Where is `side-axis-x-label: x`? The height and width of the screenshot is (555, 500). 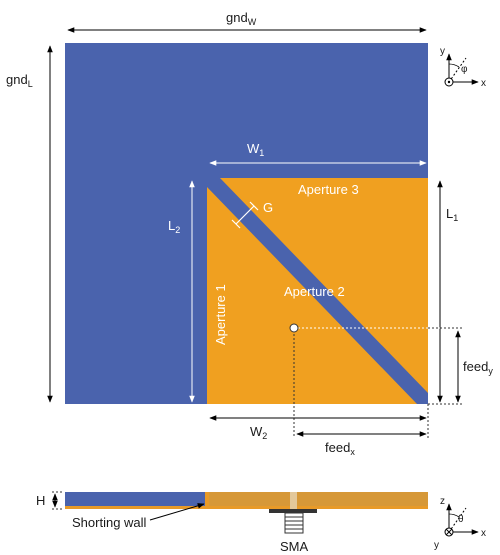
side-axis-x-label: x is located at coordinates (483, 533).